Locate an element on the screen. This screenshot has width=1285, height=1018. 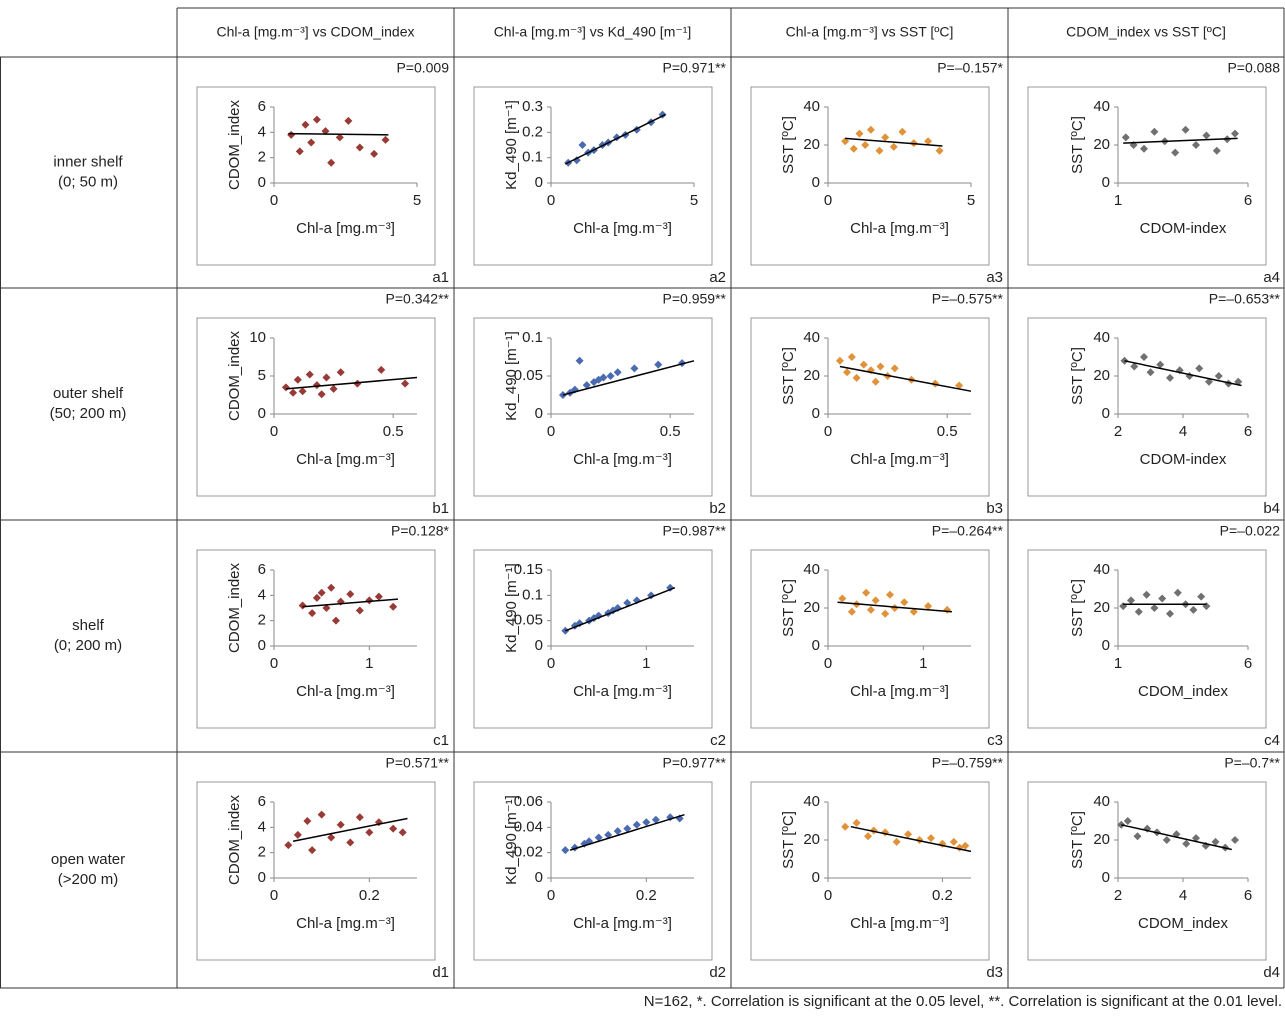
row-label: (50; 200 m) is located at coordinates (88, 413).